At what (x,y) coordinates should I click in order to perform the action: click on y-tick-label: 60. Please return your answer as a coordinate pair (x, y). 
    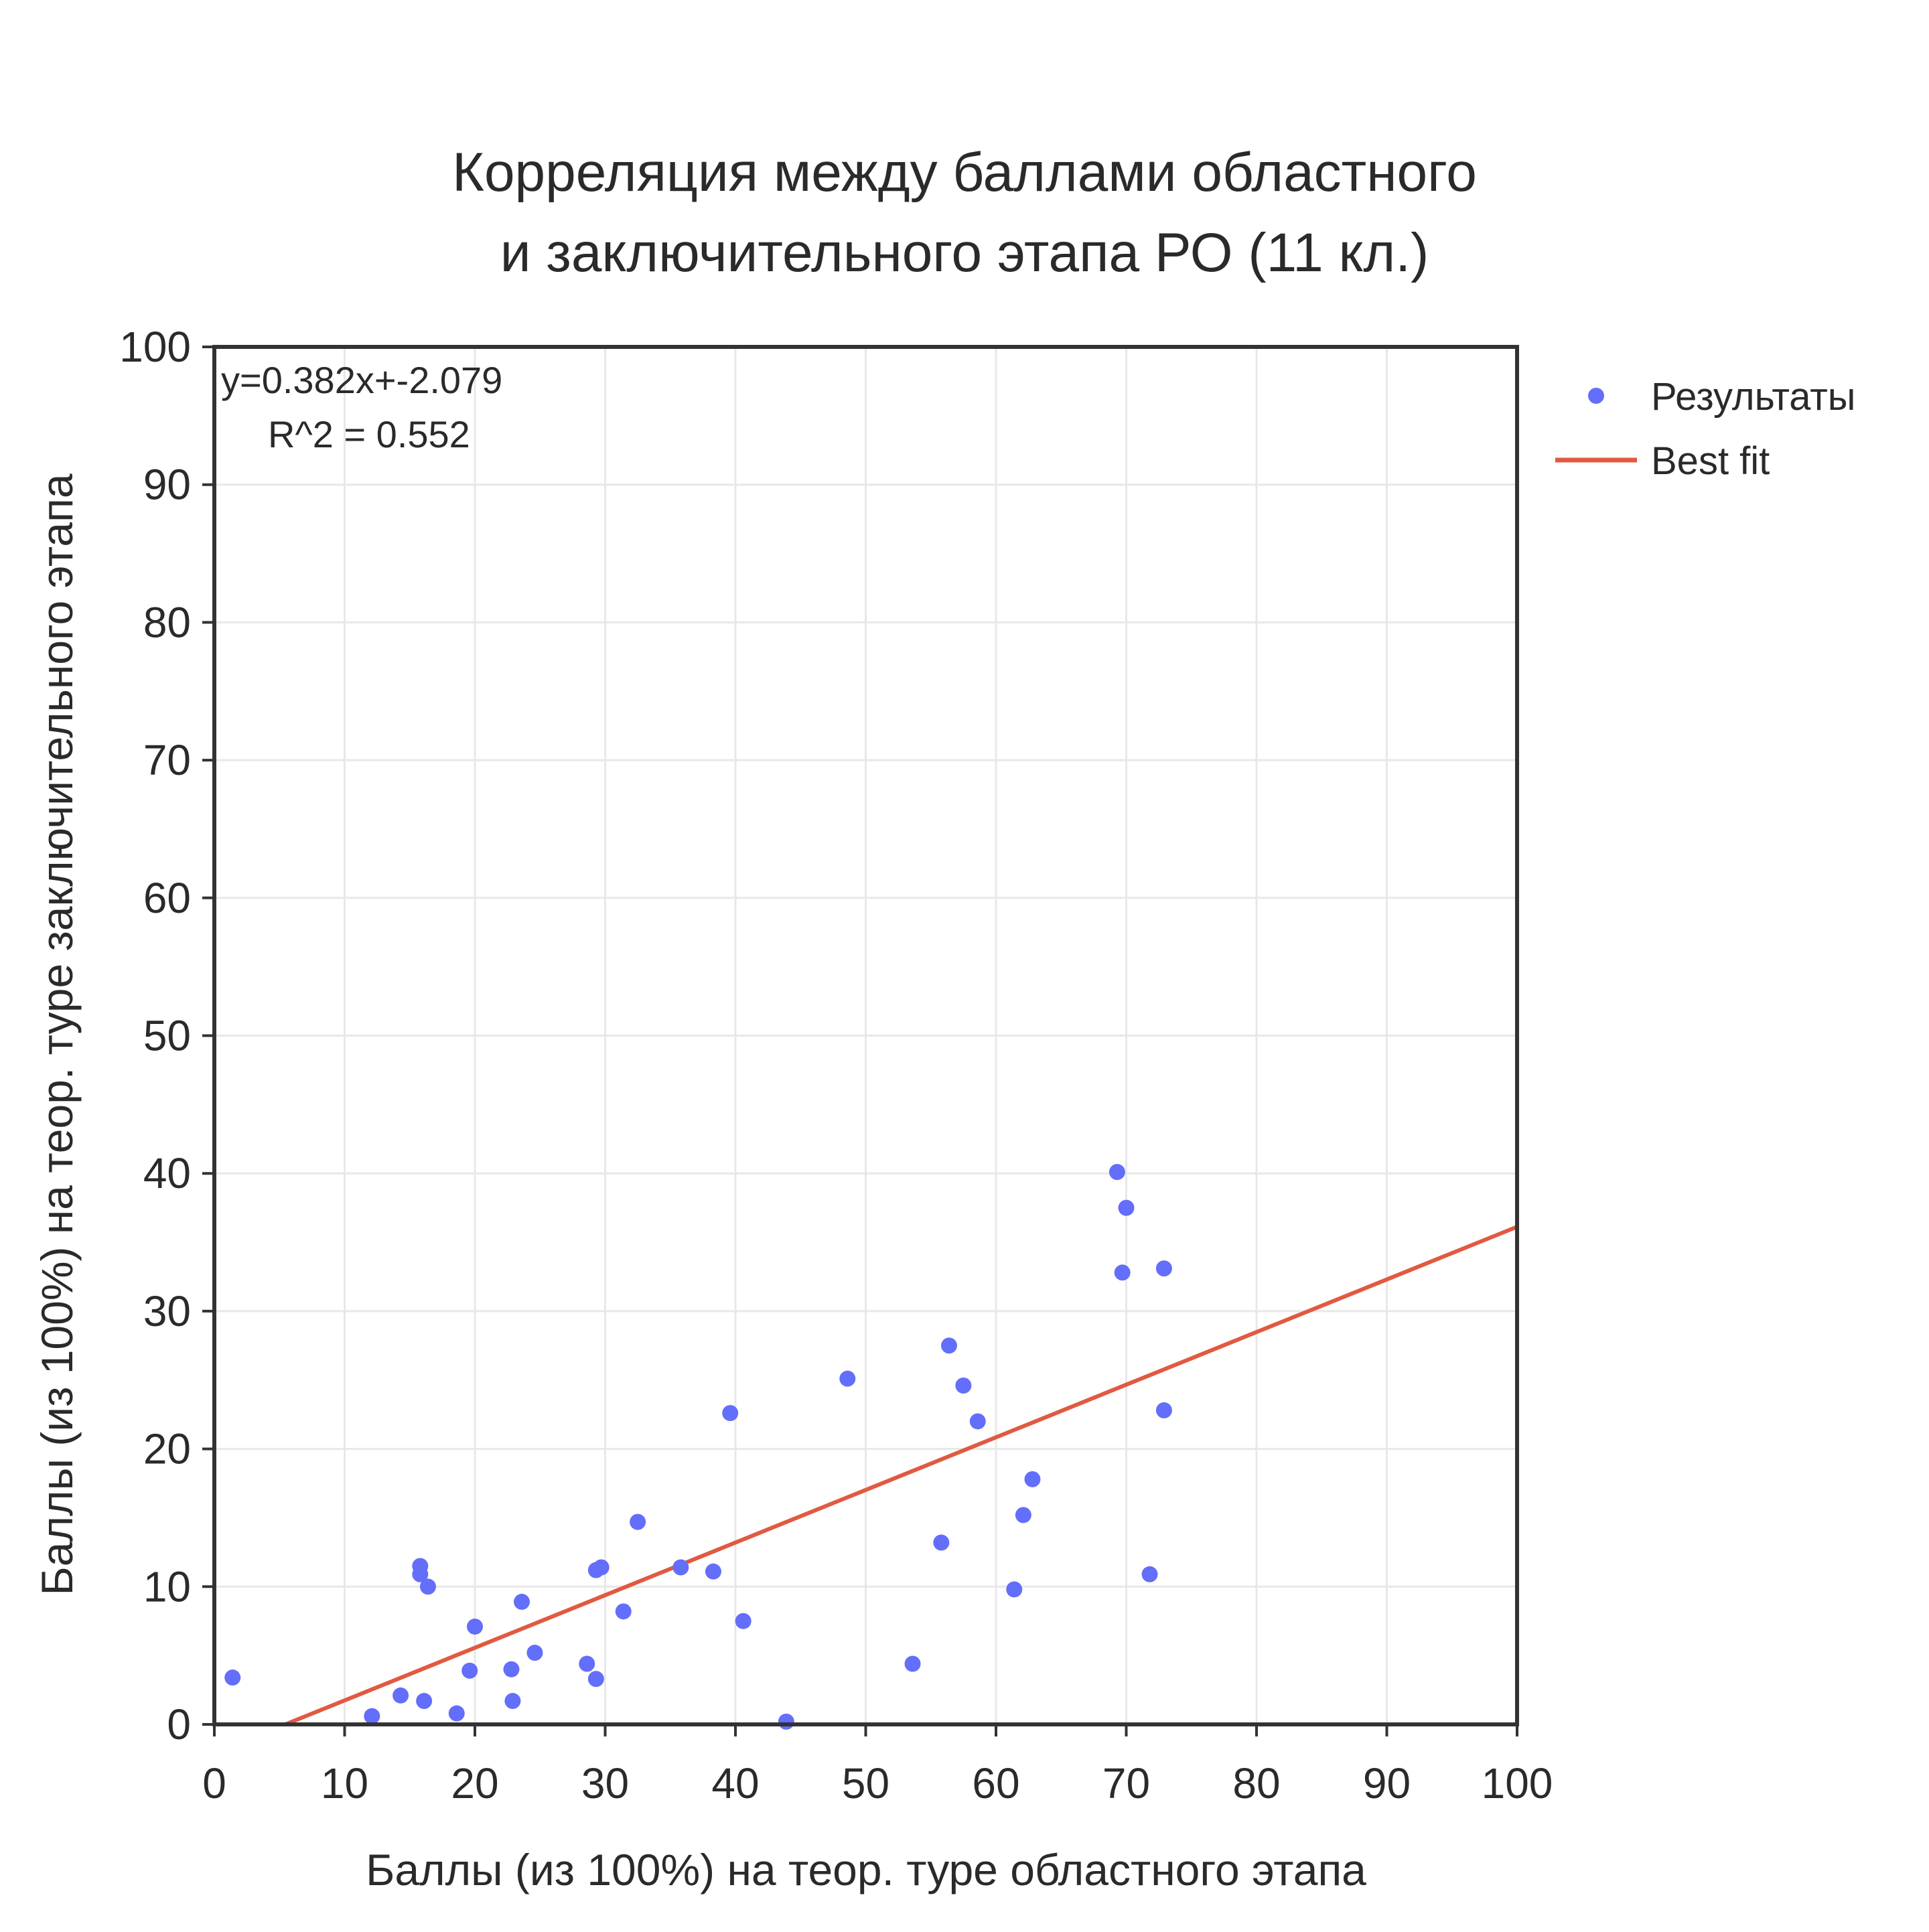
    Looking at the image, I should click on (167, 898).